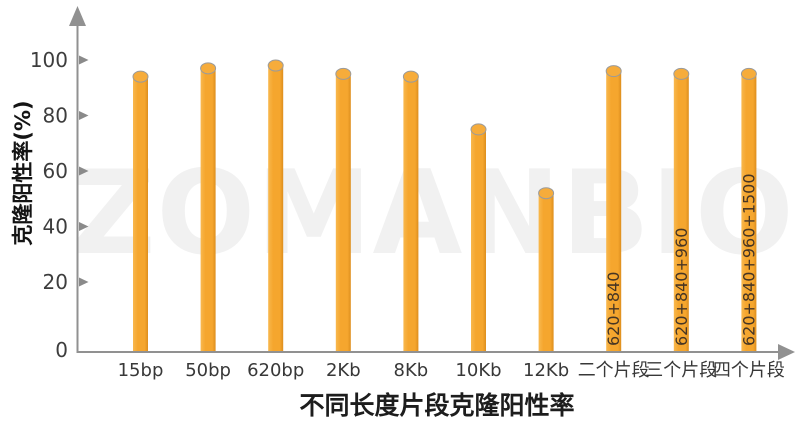  I want to click on bar-二个片段: 620+840, so click(613, 208).